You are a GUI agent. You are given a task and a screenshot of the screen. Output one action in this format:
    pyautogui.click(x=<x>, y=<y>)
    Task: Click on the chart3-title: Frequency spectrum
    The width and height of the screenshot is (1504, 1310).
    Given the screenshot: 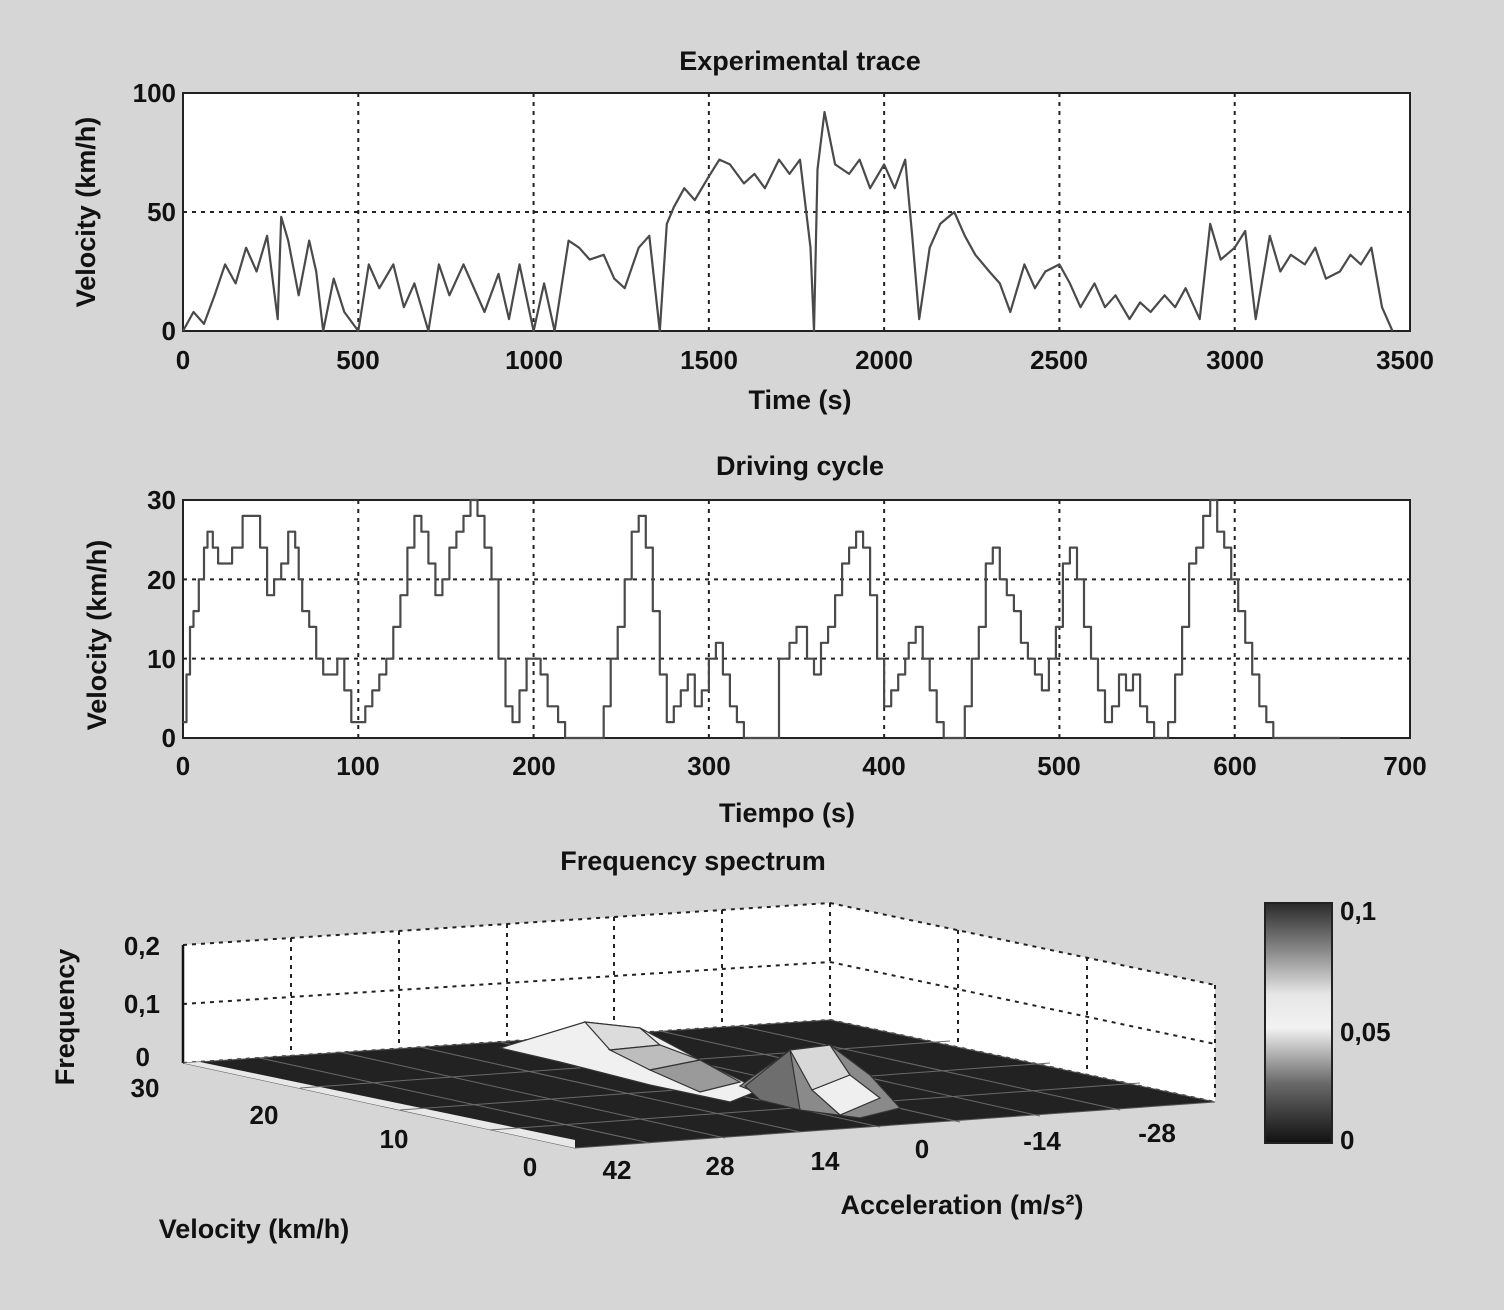 What is the action you would take?
    pyautogui.click(x=693, y=861)
    